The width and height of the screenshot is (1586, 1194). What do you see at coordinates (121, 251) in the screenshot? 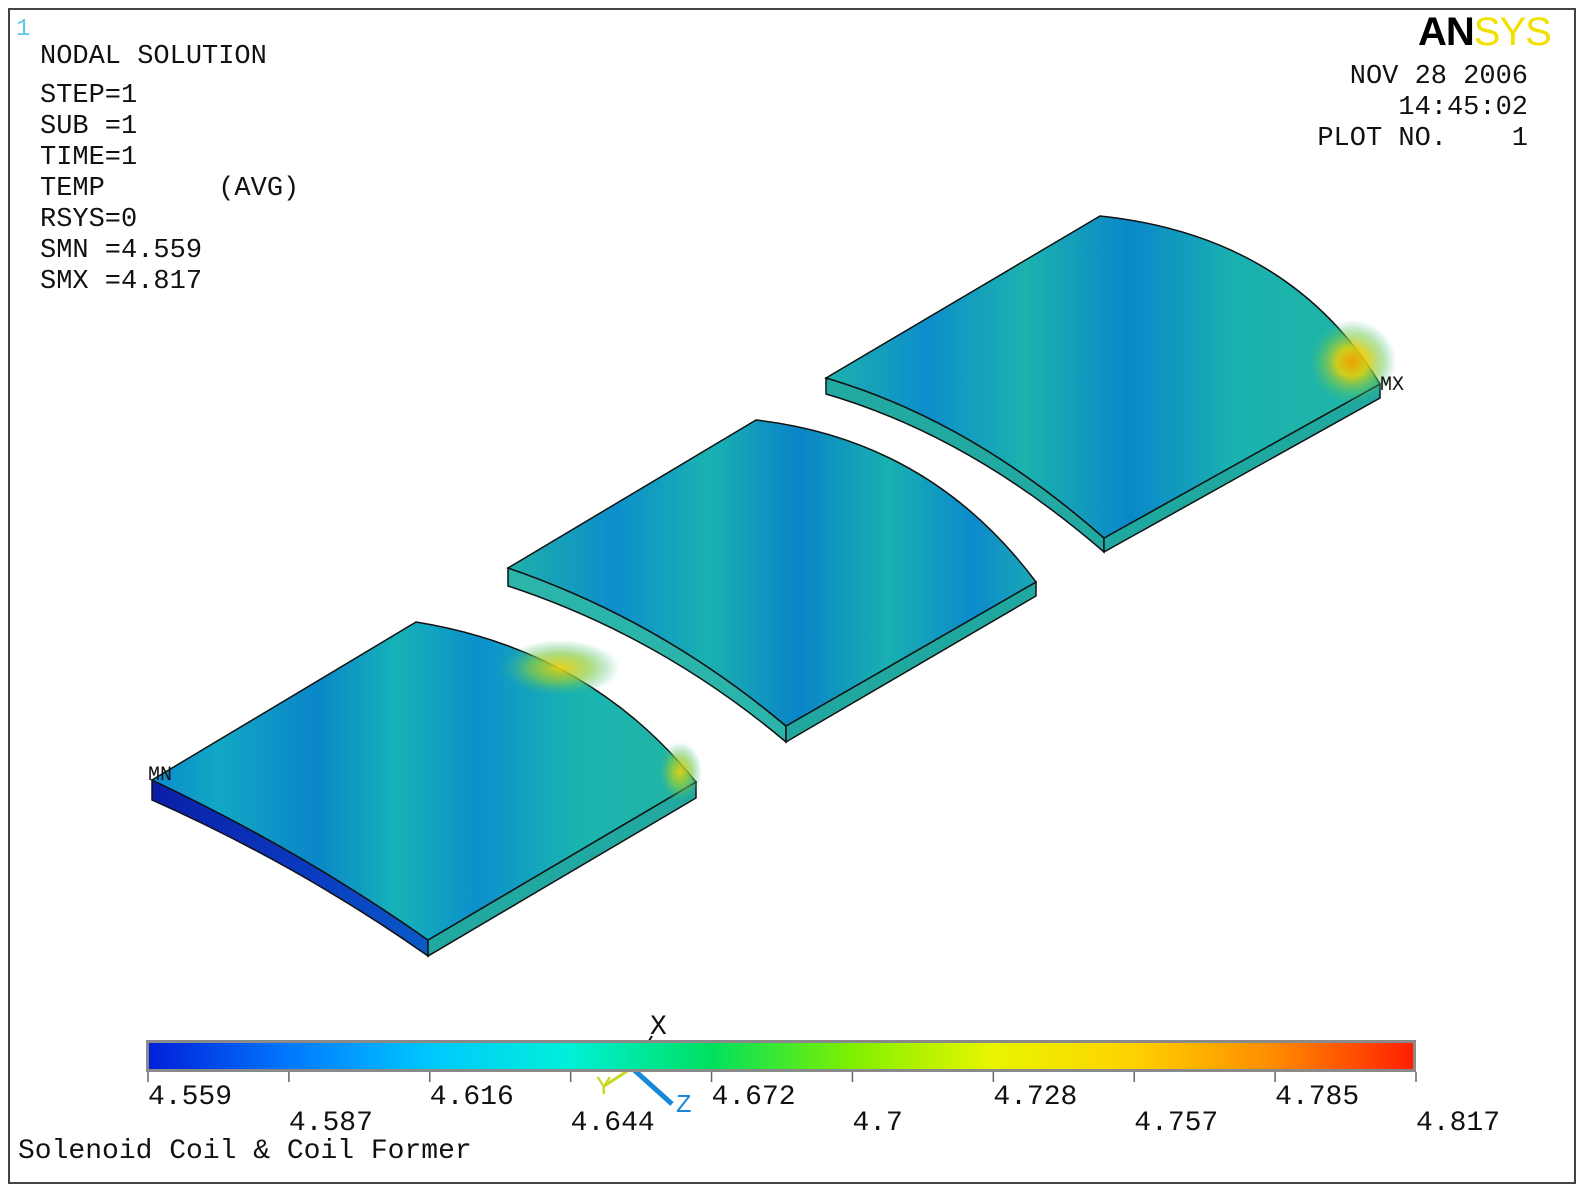
I see `info-line-smn: SMN =4.559` at bounding box center [121, 251].